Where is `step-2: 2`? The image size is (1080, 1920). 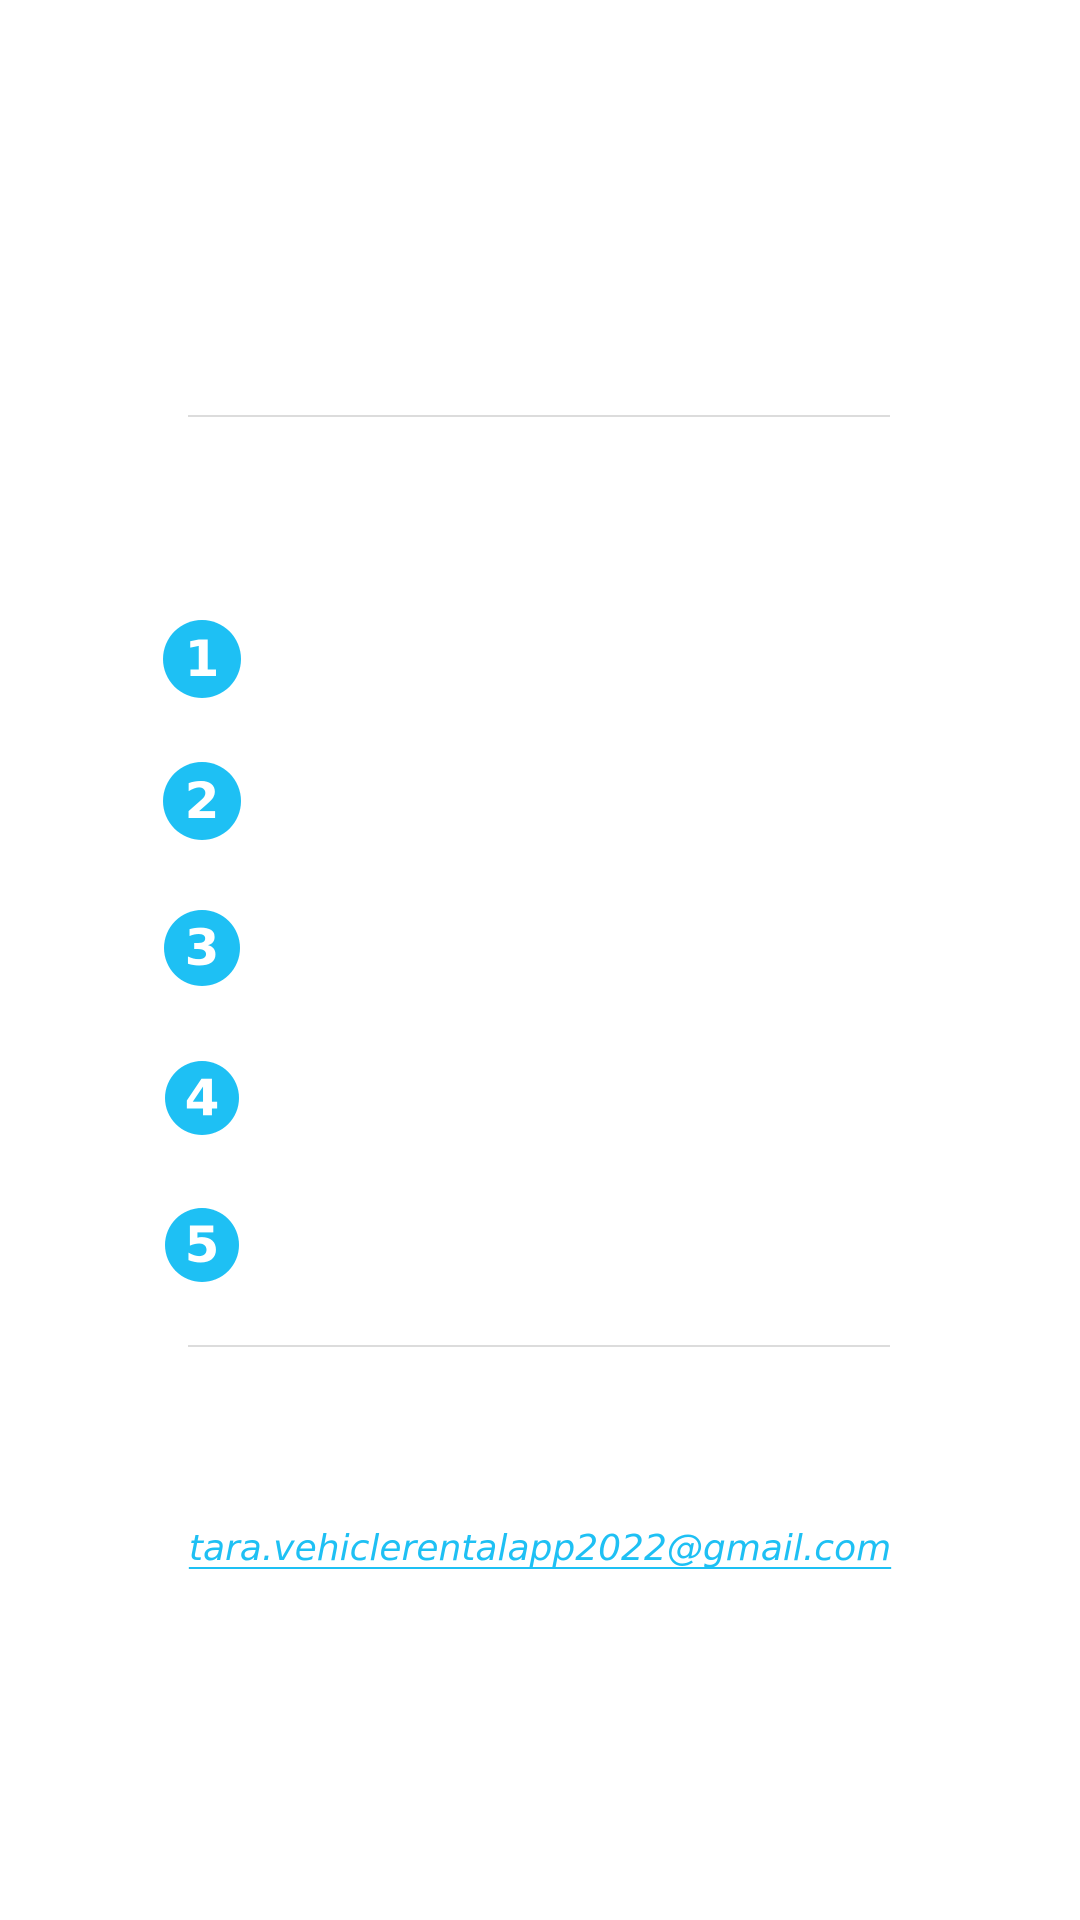 step-2: 2 is located at coordinates (202, 801).